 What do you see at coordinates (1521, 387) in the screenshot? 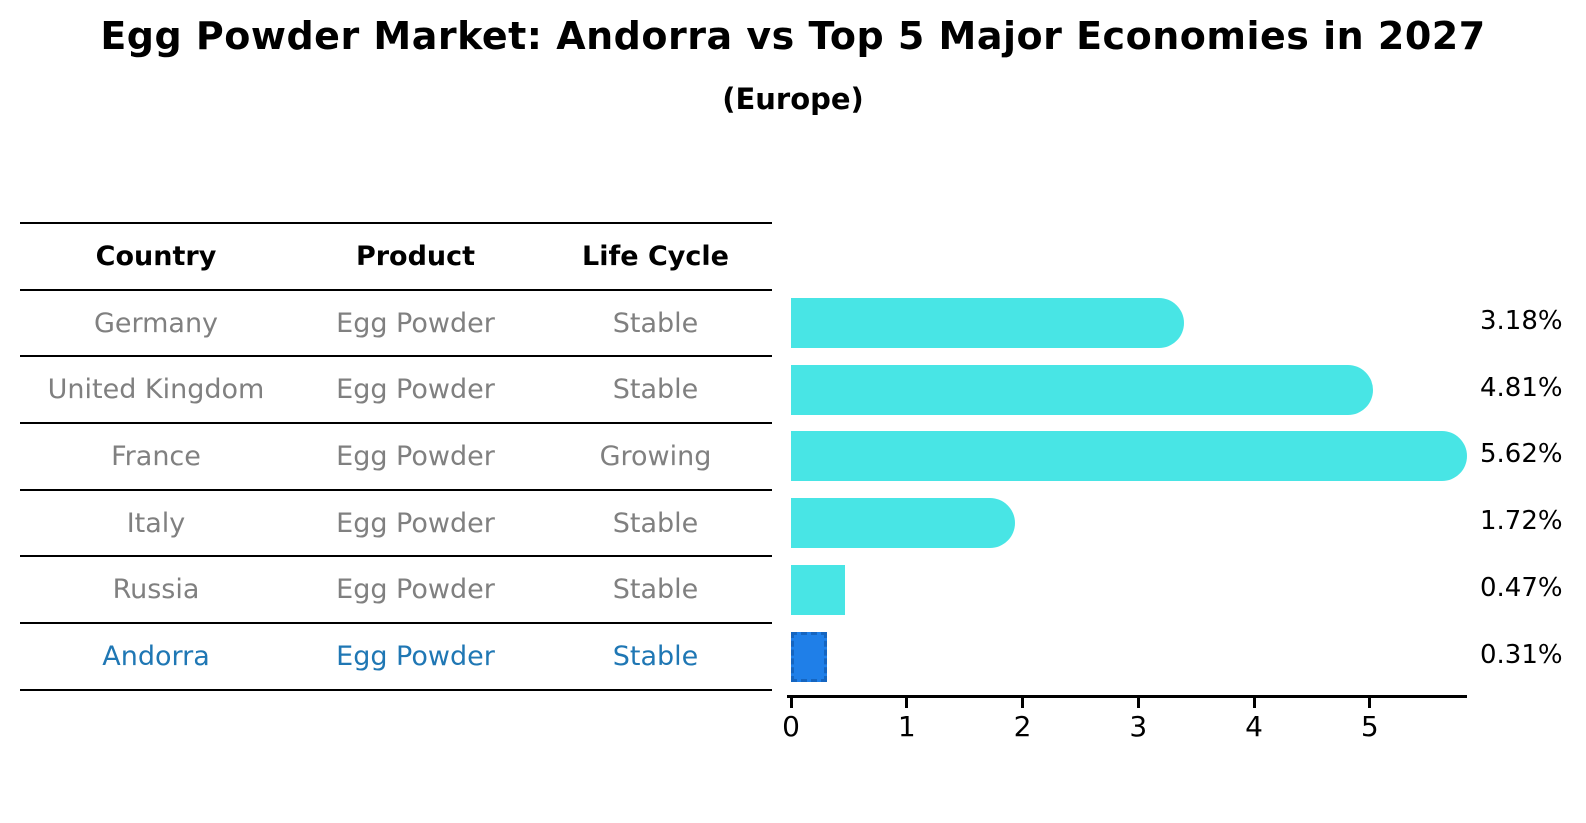
I see `value-label: 4.81%` at bounding box center [1521, 387].